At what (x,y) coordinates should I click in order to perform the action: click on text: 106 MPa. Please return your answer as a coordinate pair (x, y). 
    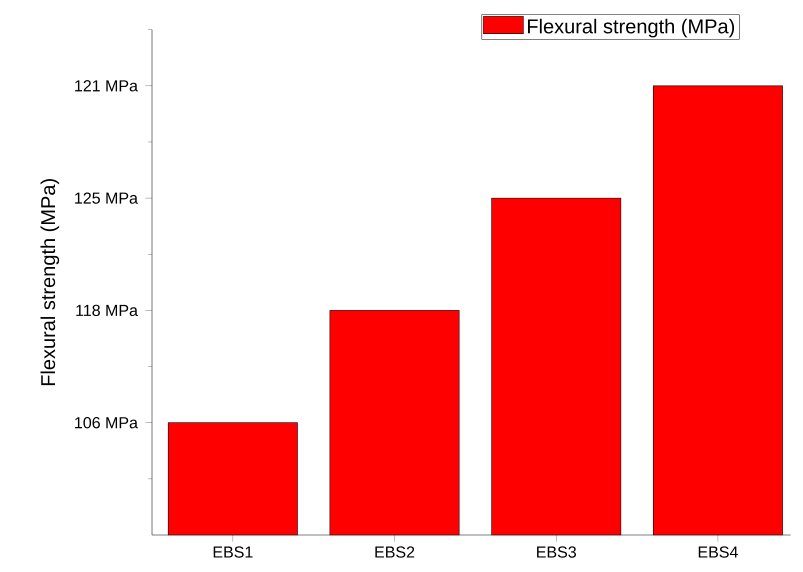
    Looking at the image, I should click on (106, 422).